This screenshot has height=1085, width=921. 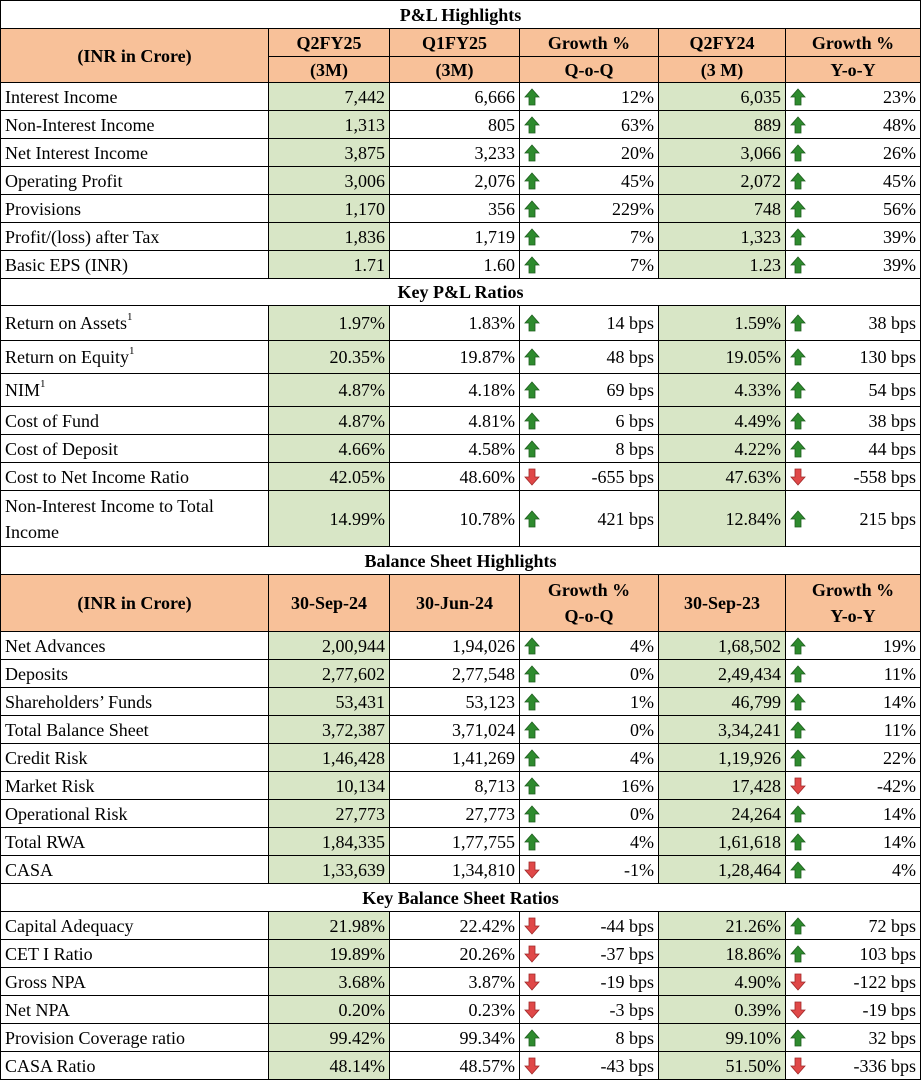 I want to click on row-label-cell: Deposits, so click(x=134, y=673).